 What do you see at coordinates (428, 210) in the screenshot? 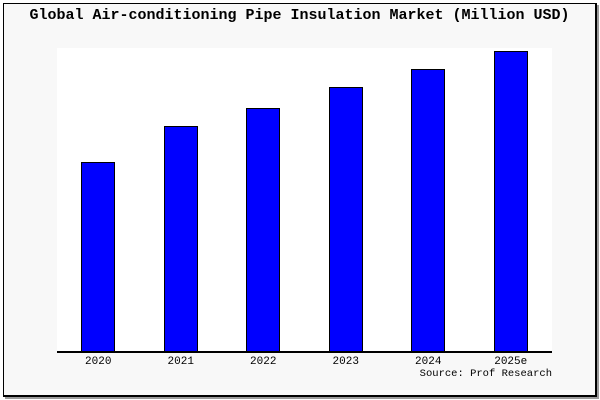
I see `bar-2024` at bounding box center [428, 210].